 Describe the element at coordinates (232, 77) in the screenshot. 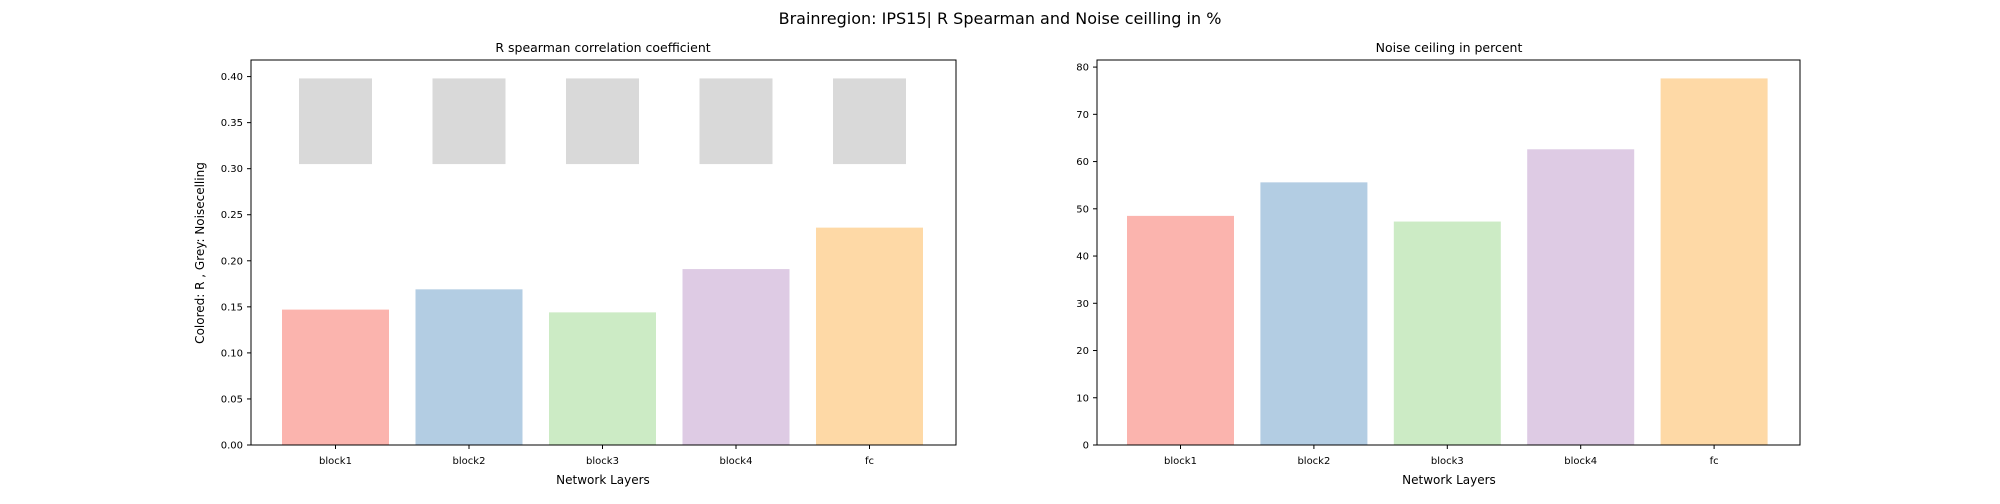

I see `y-tick-label: 0.40` at that location.